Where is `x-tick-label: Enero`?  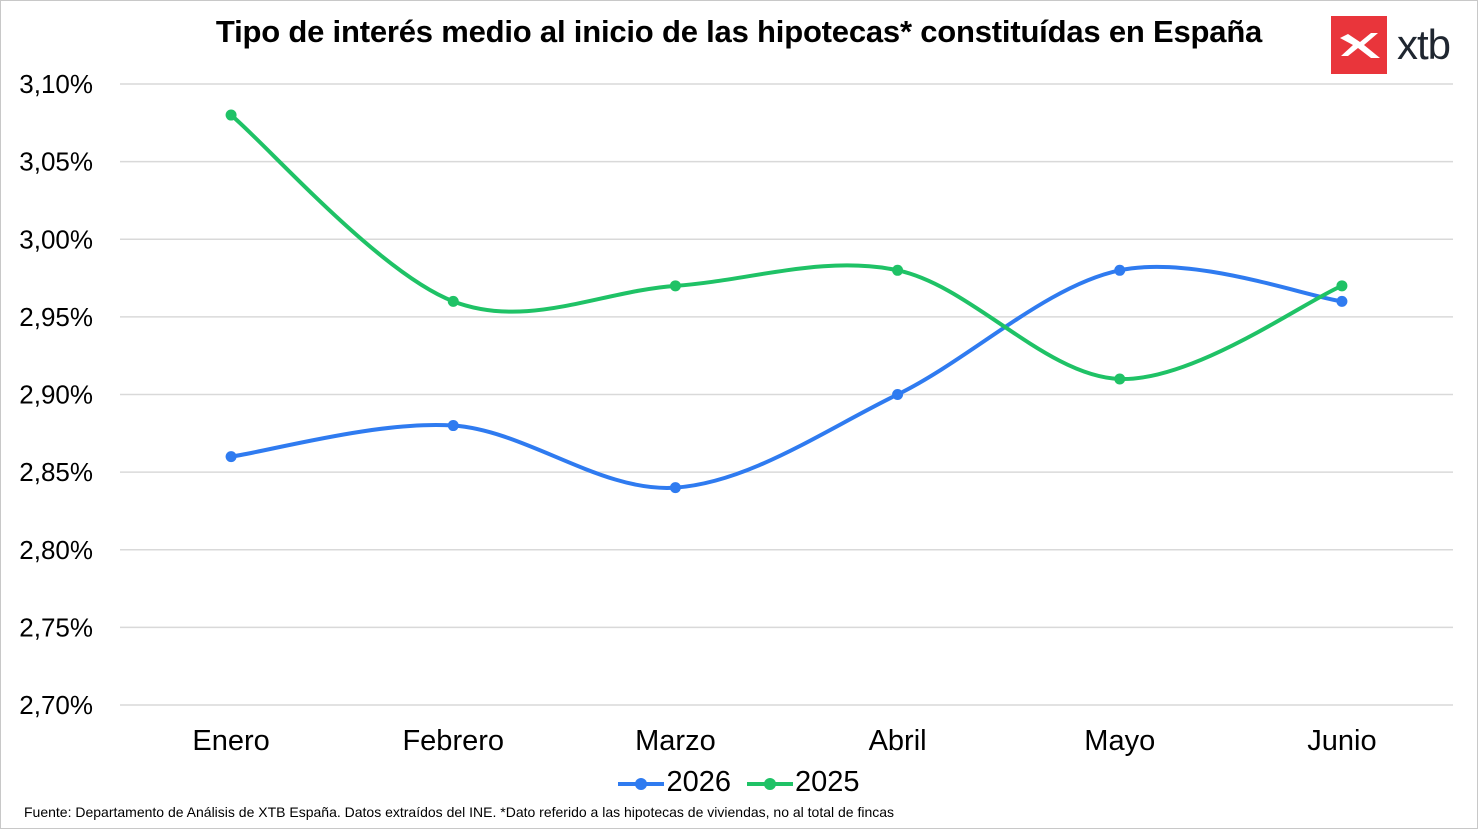
x-tick-label: Enero is located at coordinates (230, 741).